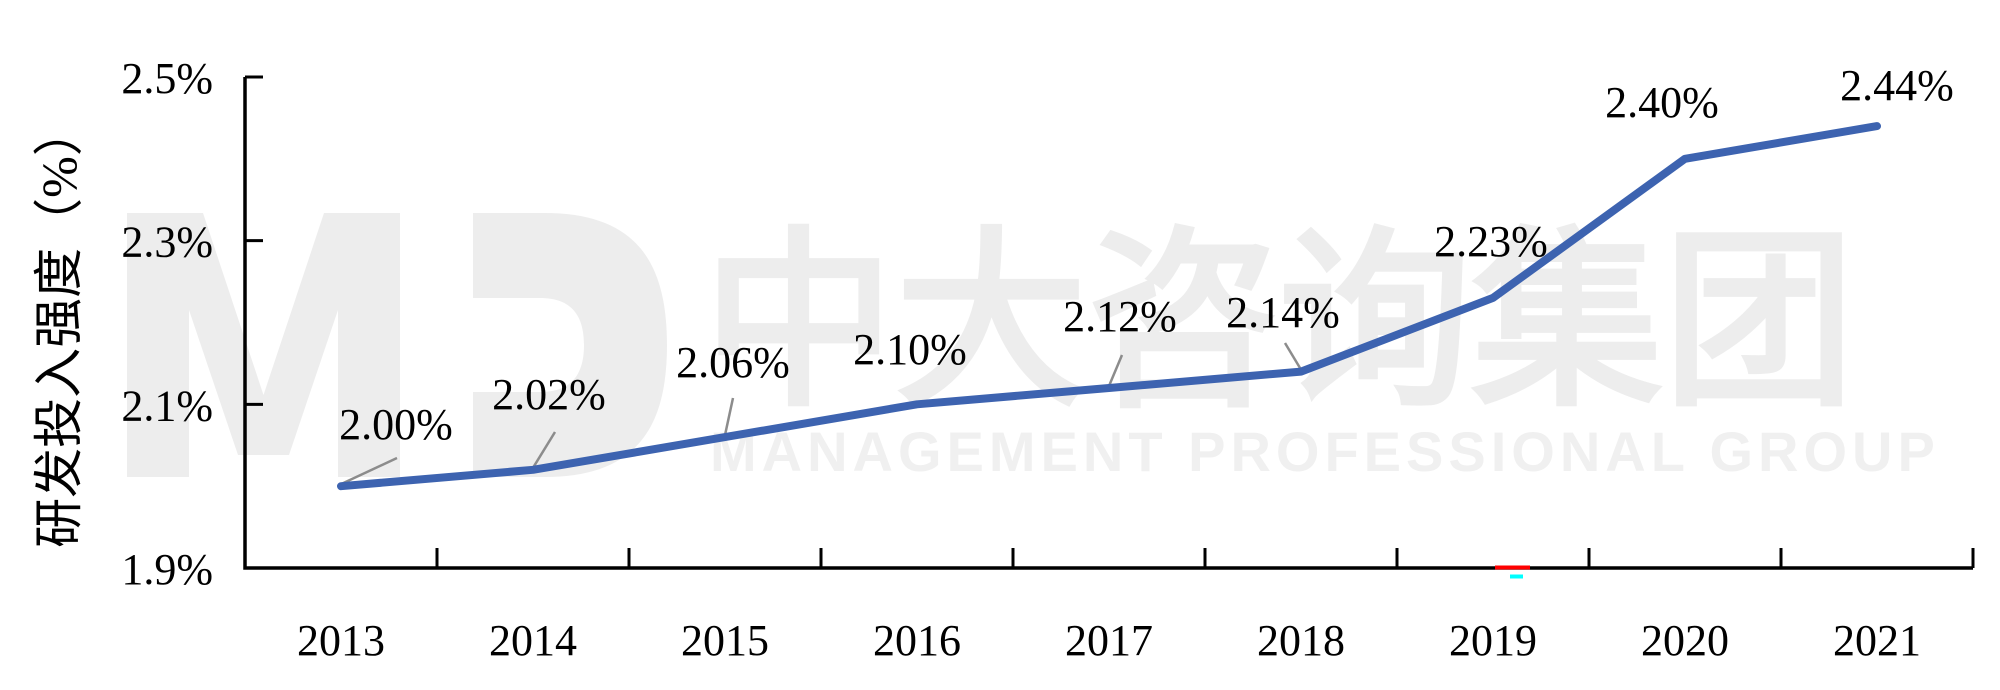  I want to click on y-axis-tick-label: 2.3%, so click(167, 242).